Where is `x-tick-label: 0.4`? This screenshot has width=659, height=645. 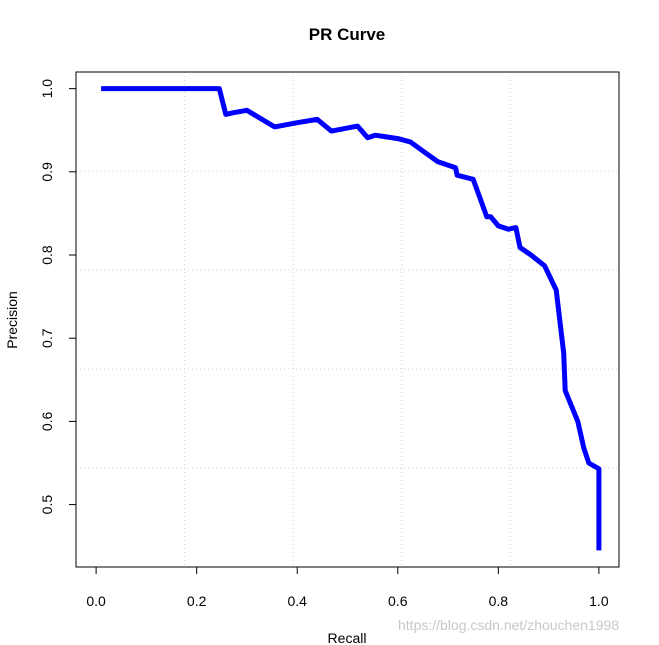
x-tick-label: 0.4 is located at coordinates (297, 601).